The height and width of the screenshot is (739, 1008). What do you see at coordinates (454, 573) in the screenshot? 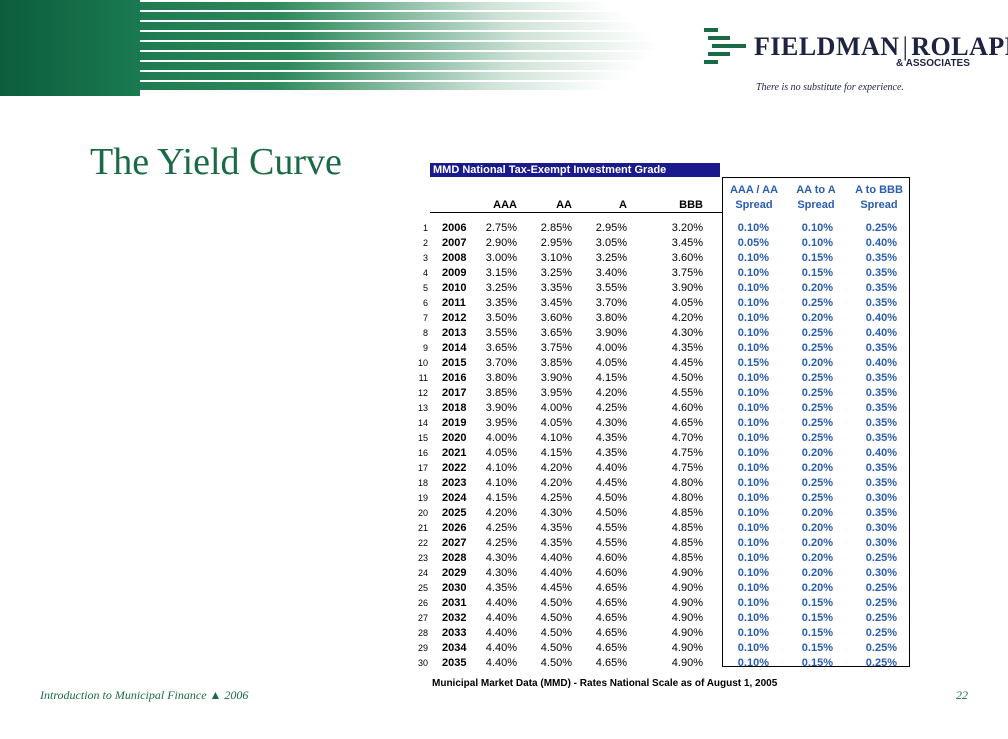
I see `cell-year: 2029` at bounding box center [454, 573].